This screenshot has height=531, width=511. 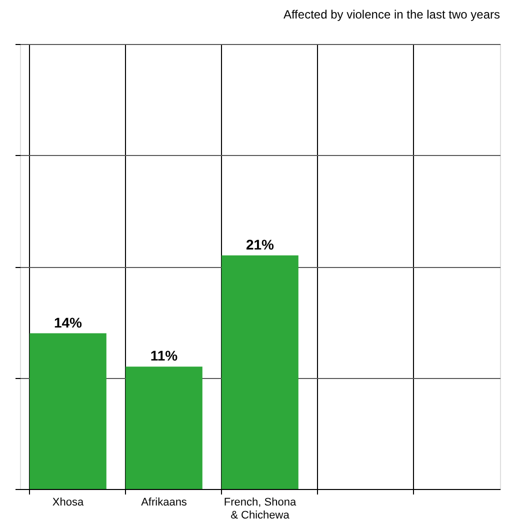 I want to click on x-tick-label: Xhosa, so click(x=68, y=502).